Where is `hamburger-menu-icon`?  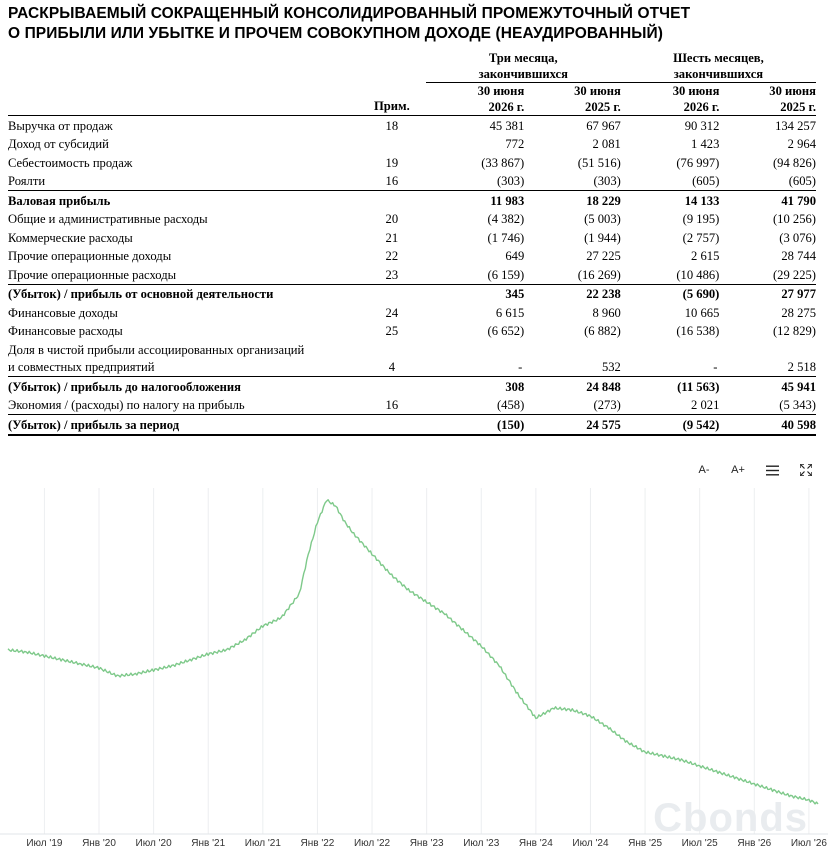 hamburger-menu-icon is located at coordinates (772, 470).